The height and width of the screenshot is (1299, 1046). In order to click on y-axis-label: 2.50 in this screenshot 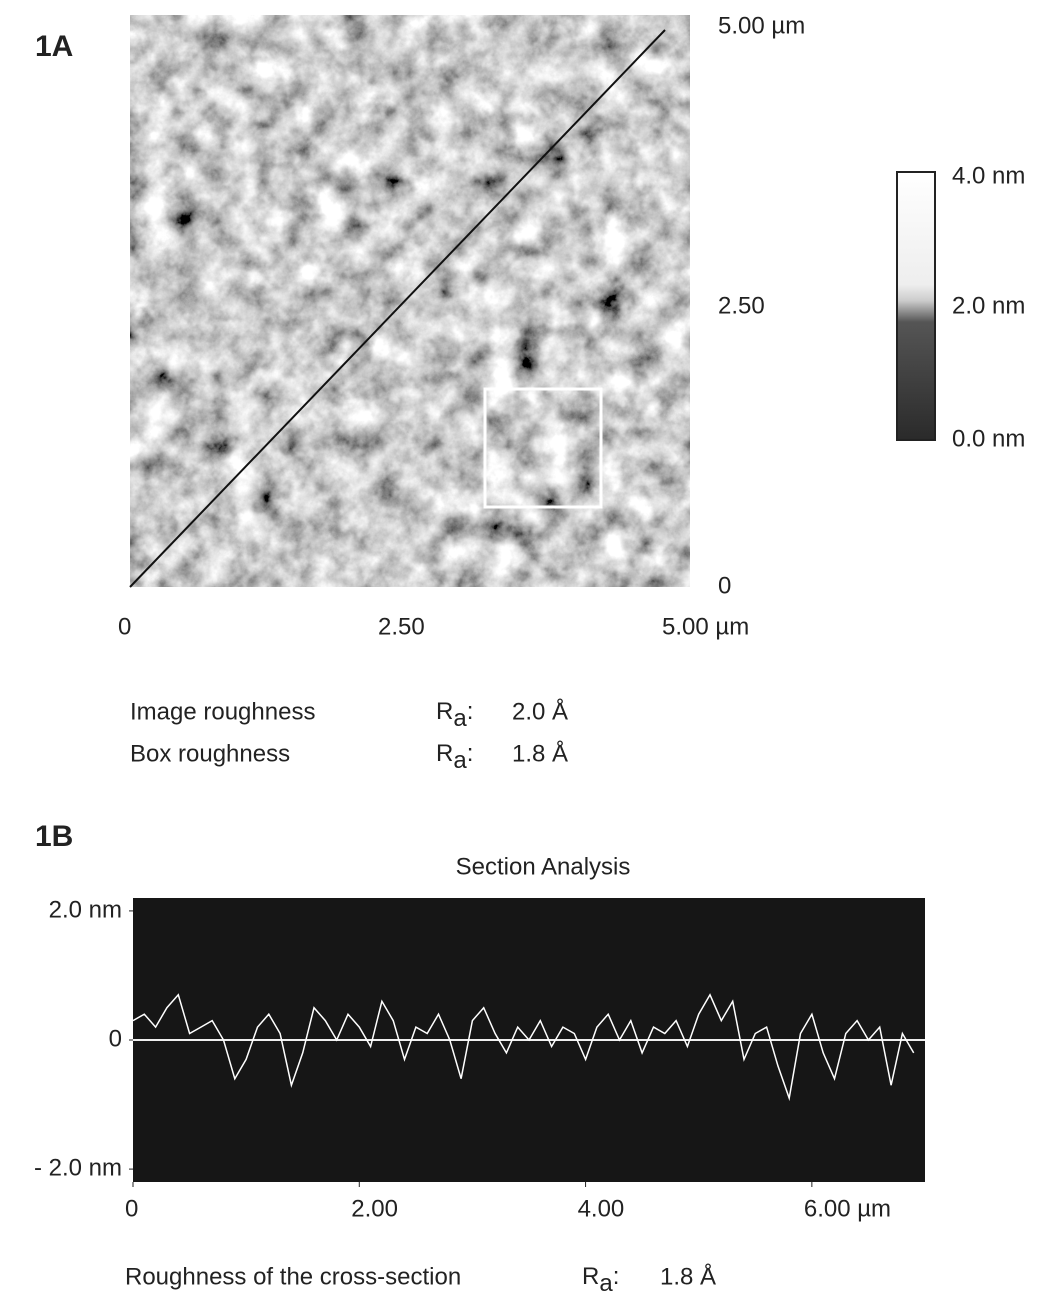, I will do `click(741, 305)`.